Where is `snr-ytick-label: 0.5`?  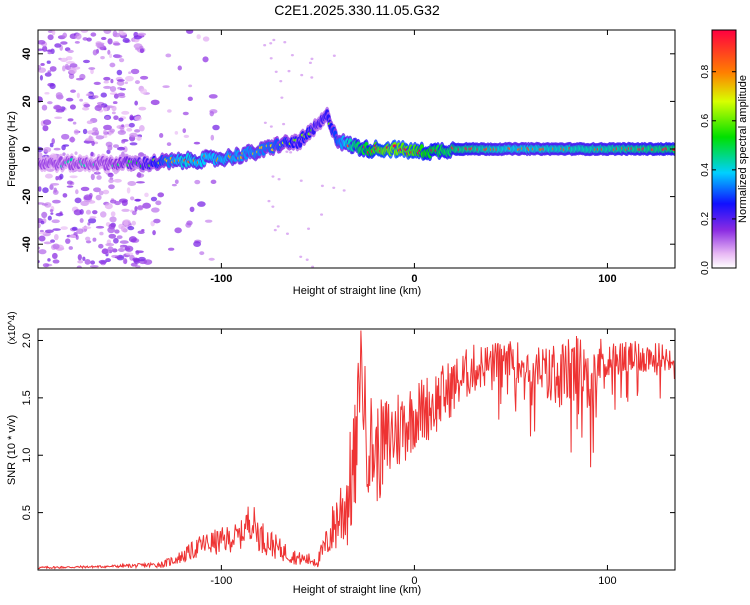 snr-ytick-label: 0.5 is located at coordinates (27, 512).